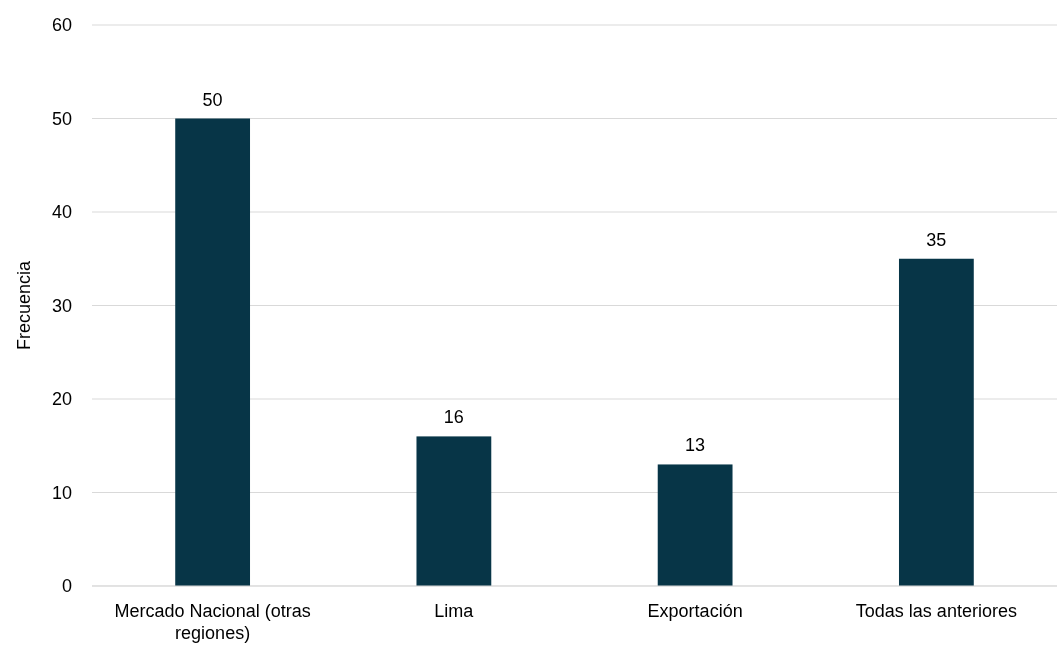 This screenshot has height=657, width=1061. What do you see at coordinates (453, 417) in the screenshot?
I see `data-label: 16` at bounding box center [453, 417].